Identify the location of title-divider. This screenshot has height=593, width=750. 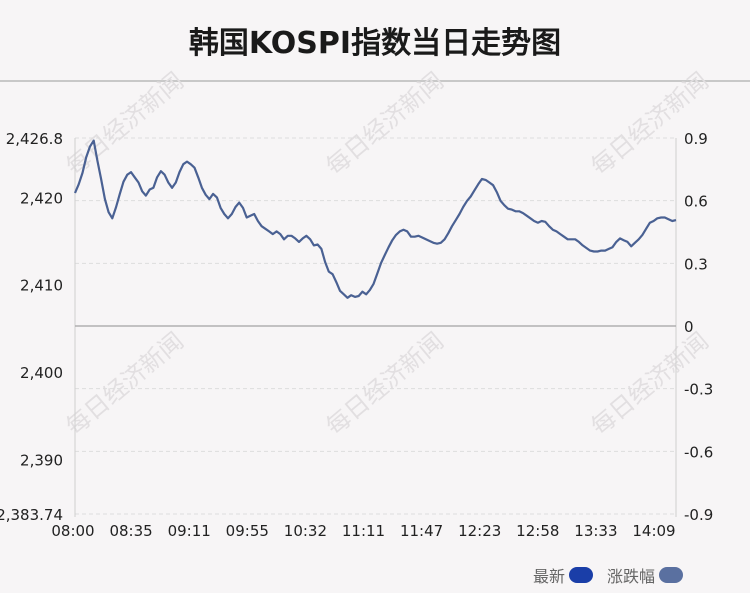
(375, 81).